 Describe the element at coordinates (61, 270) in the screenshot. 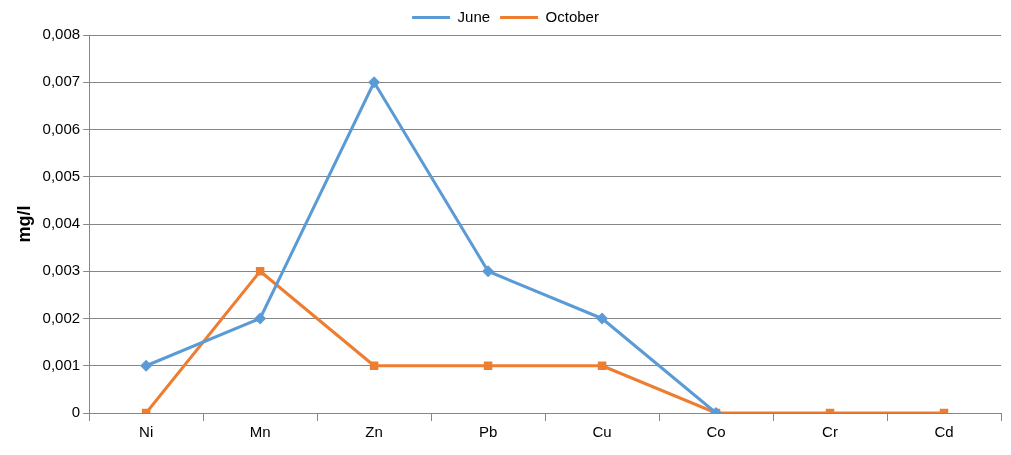

I see `y-tick-label: 0,003` at that location.